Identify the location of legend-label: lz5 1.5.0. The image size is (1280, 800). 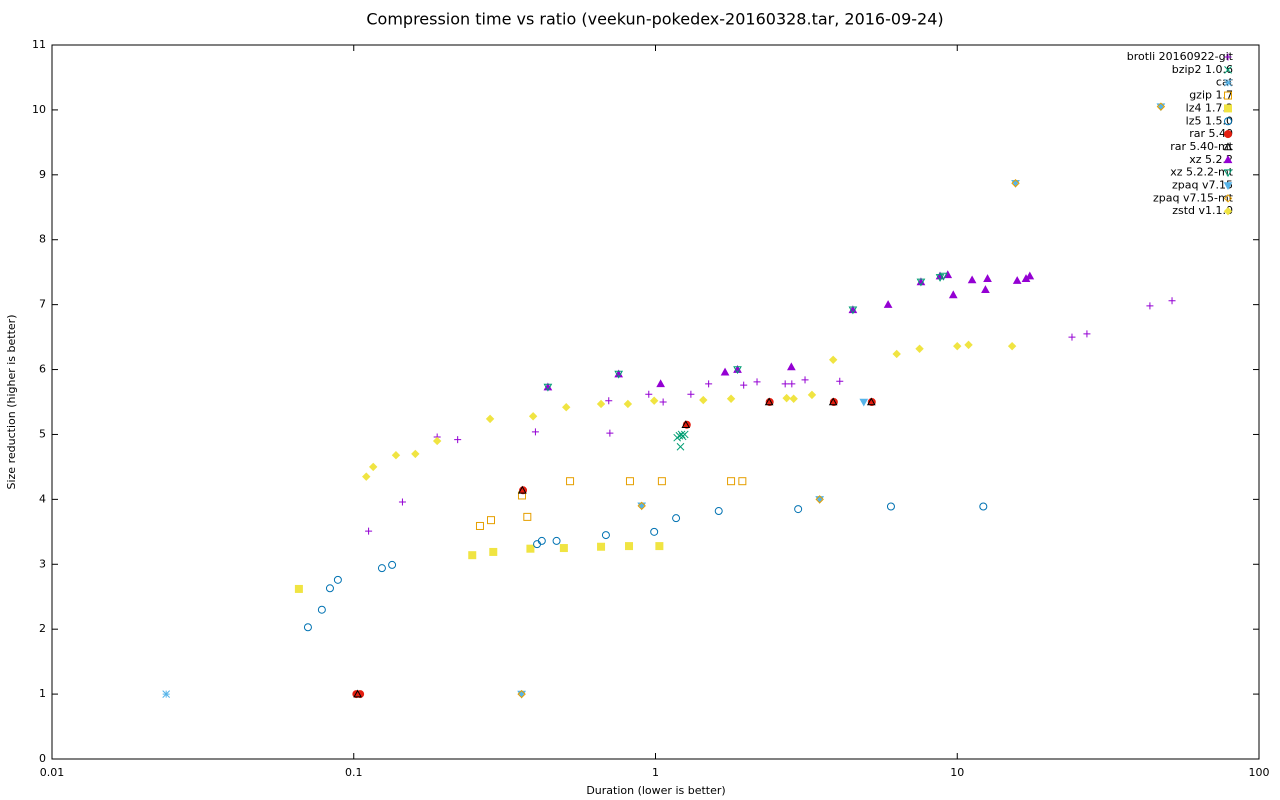
(1209, 120).